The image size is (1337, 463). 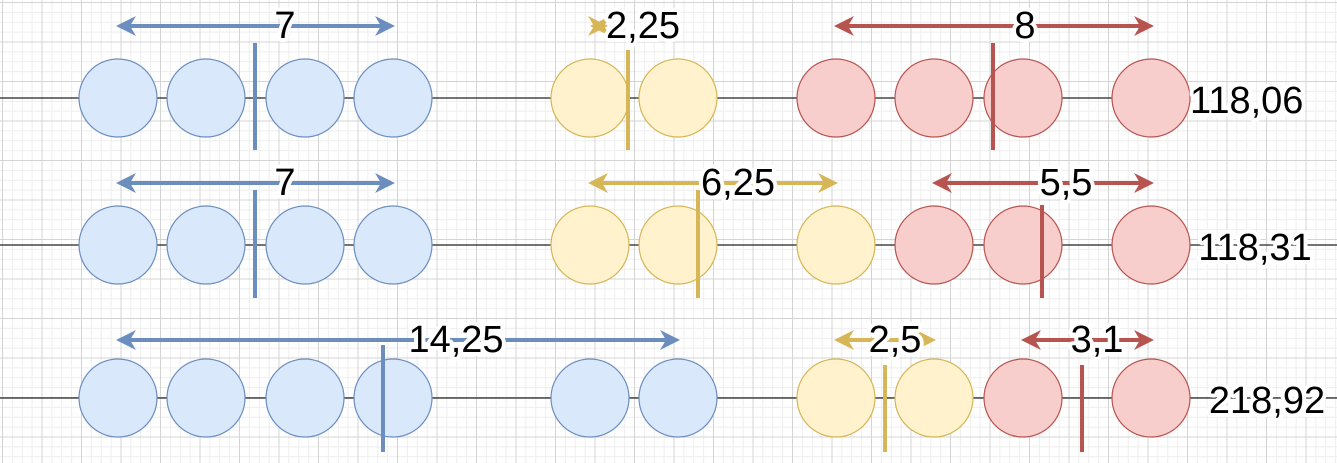 What do you see at coordinates (1066, 183) in the screenshot?
I see `red-span-label: 5,5` at bounding box center [1066, 183].